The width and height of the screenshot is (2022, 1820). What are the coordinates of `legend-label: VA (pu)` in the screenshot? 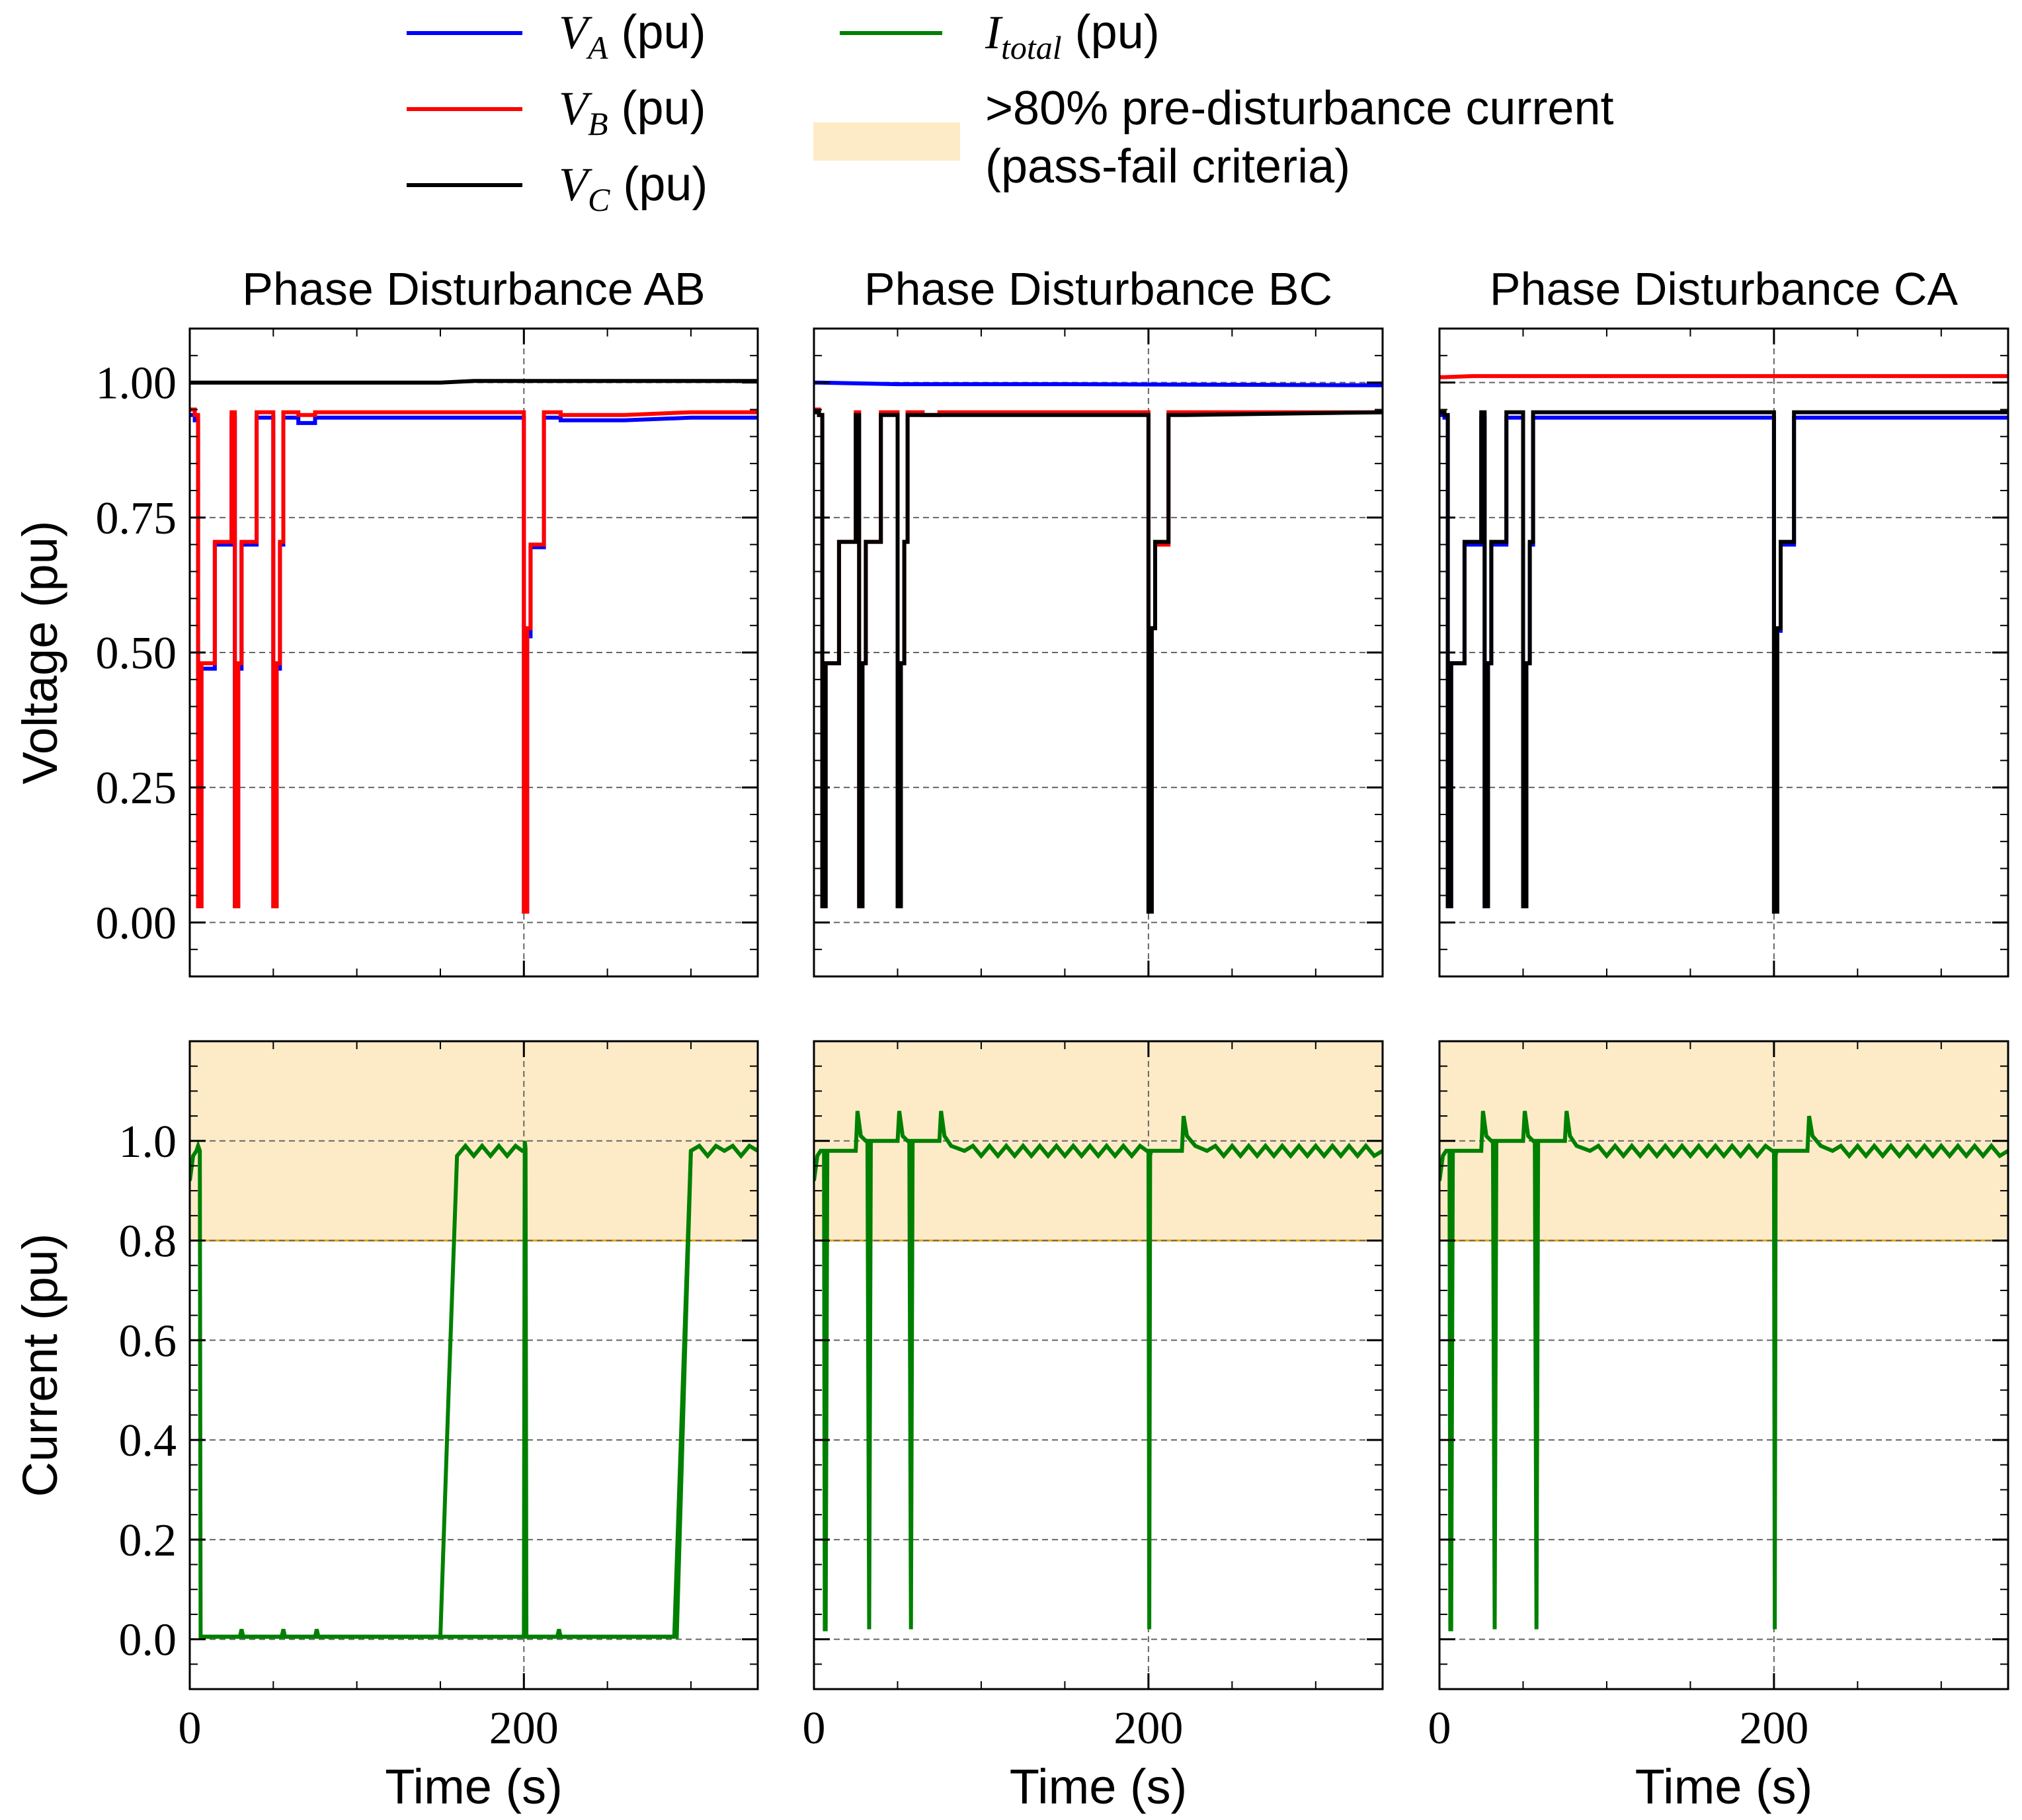 It's located at (633, 36).